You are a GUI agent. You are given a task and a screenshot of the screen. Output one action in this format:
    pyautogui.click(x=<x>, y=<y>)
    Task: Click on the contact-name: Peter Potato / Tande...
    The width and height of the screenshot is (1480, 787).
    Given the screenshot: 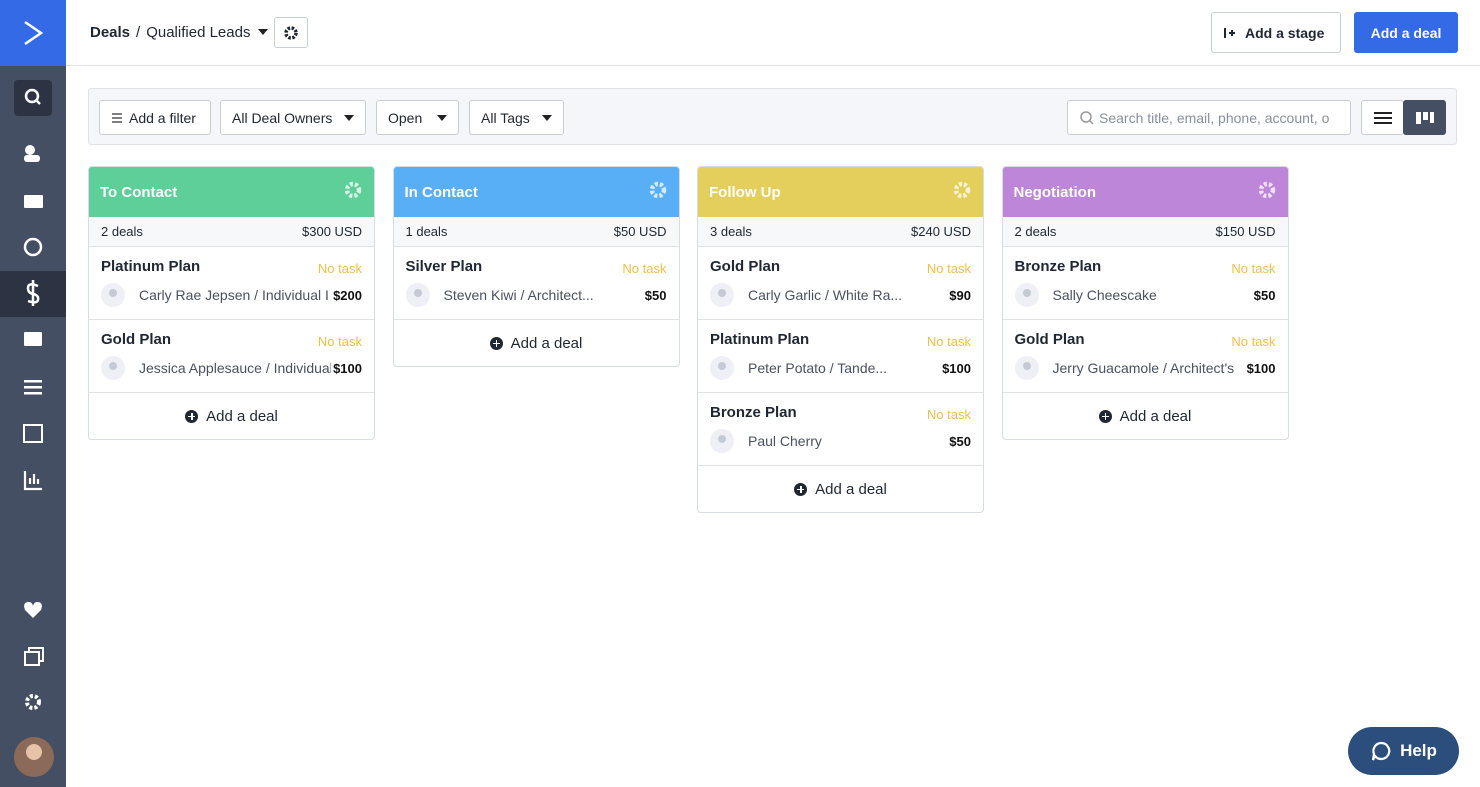 What is the action you would take?
    pyautogui.click(x=818, y=368)
    